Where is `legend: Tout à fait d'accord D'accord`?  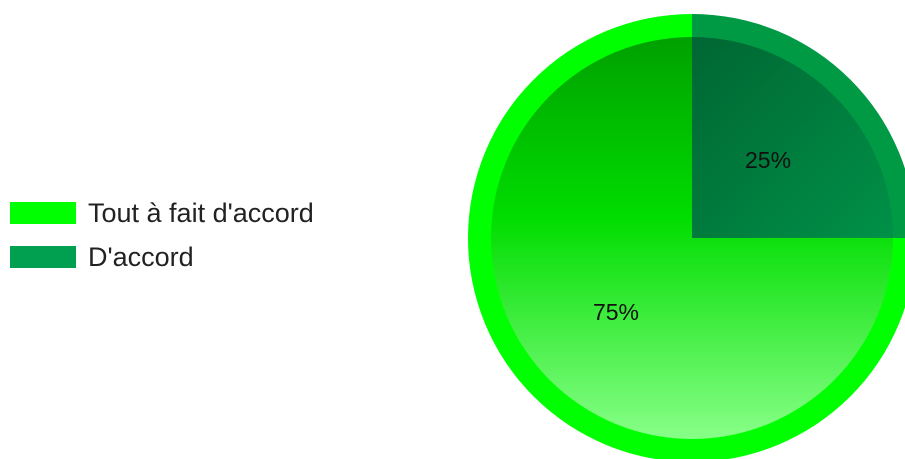
legend: Tout à fait d'accord D'accord is located at coordinates (162, 242).